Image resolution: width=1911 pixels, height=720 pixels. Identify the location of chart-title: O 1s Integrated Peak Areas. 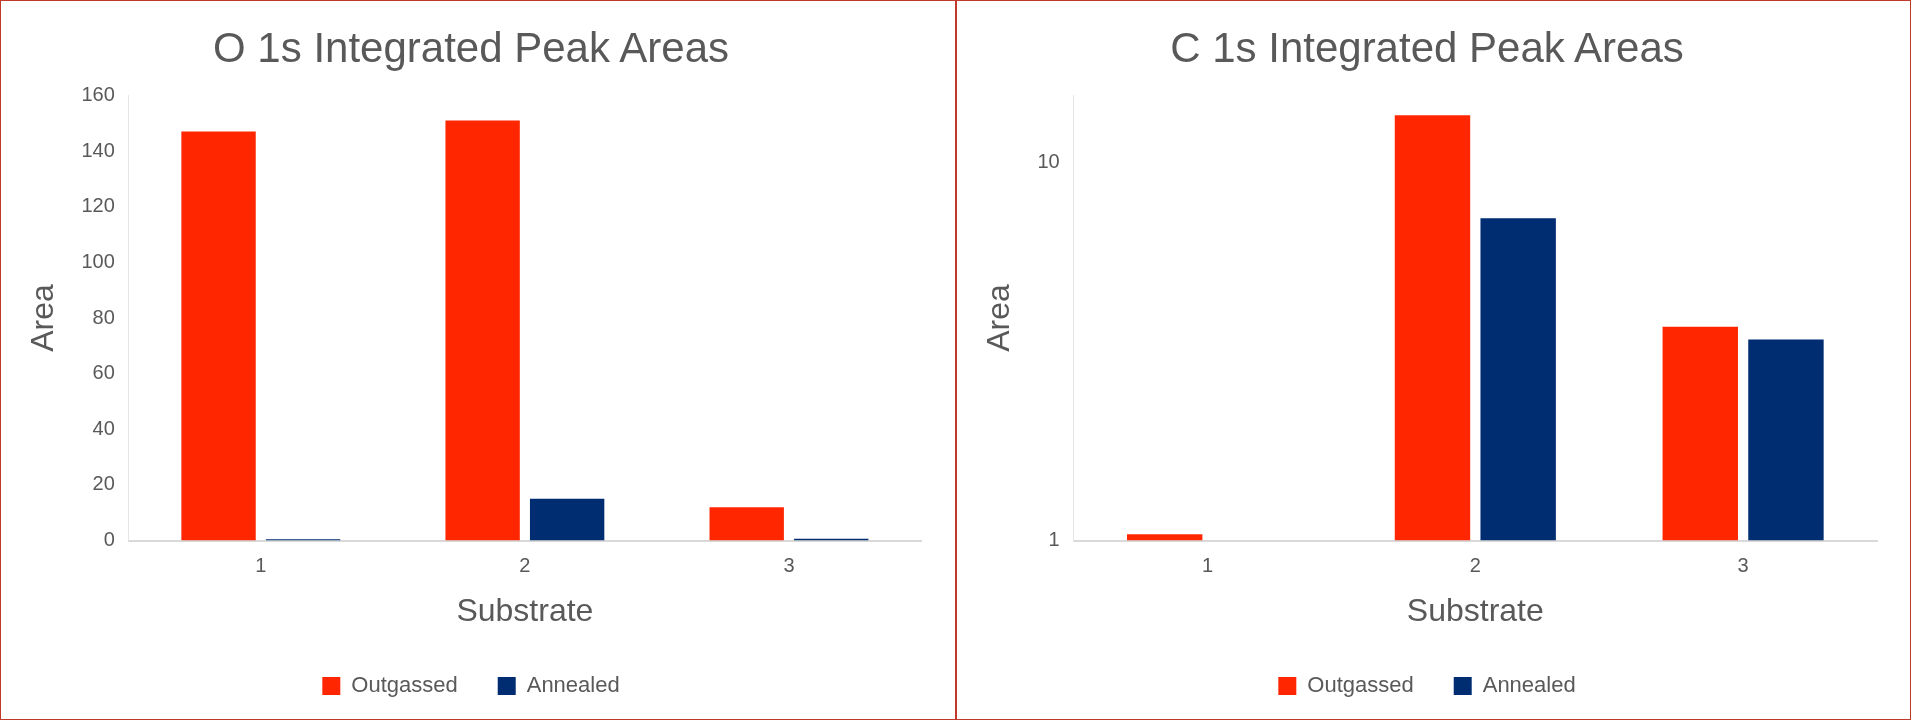
(471, 47).